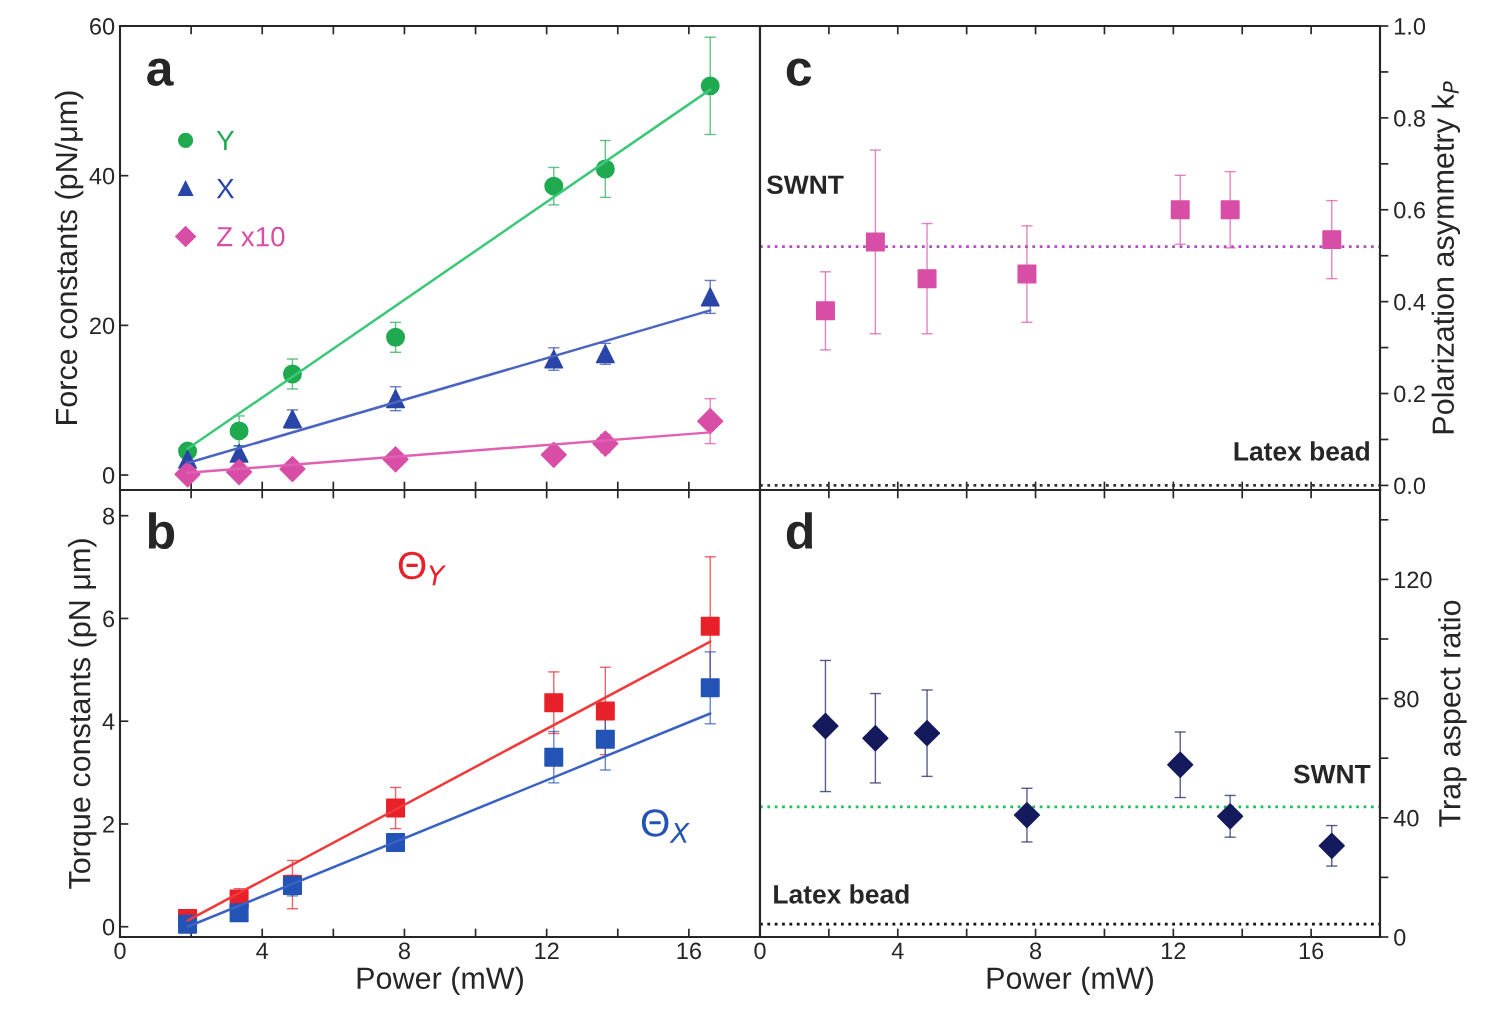 The width and height of the screenshot is (1505, 1025). What do you see at coordinates (799, 72) in the screenshot?
I see `annotation: c` at bounding box center [799, 72].